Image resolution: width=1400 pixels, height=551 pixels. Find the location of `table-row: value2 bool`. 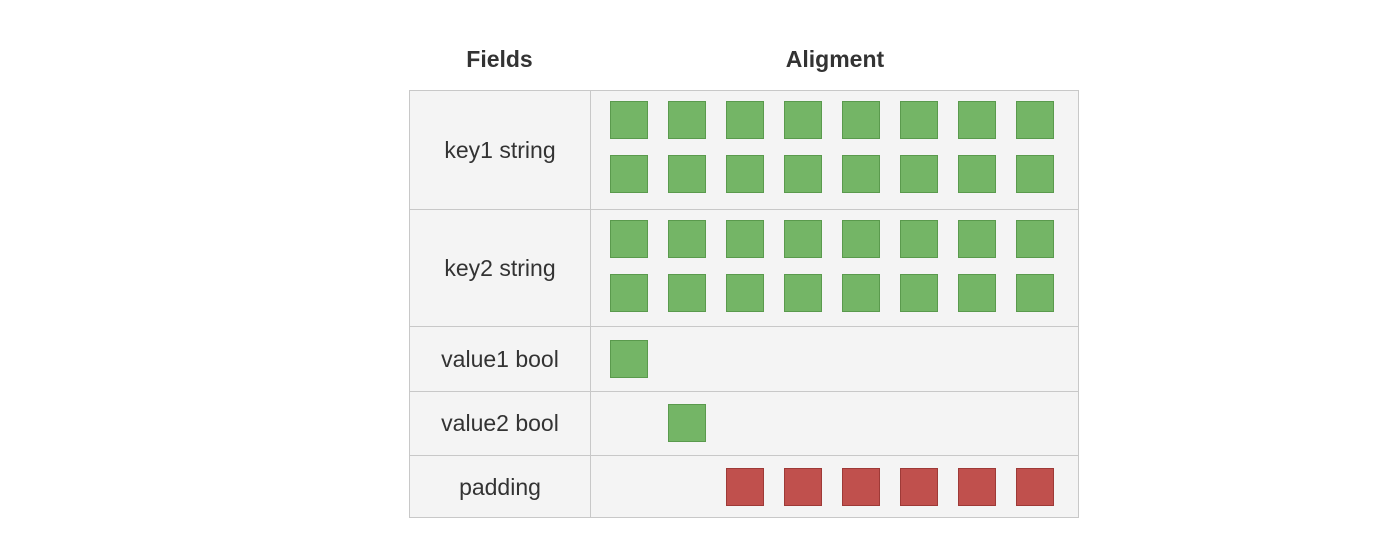

table-row: value2 bool is located at coordinates (744, 423).